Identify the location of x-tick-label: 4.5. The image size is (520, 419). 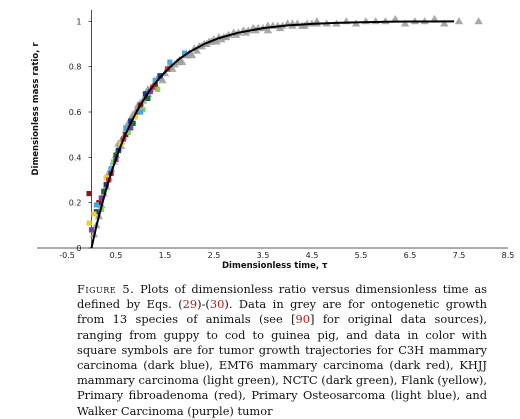
(312, 255).